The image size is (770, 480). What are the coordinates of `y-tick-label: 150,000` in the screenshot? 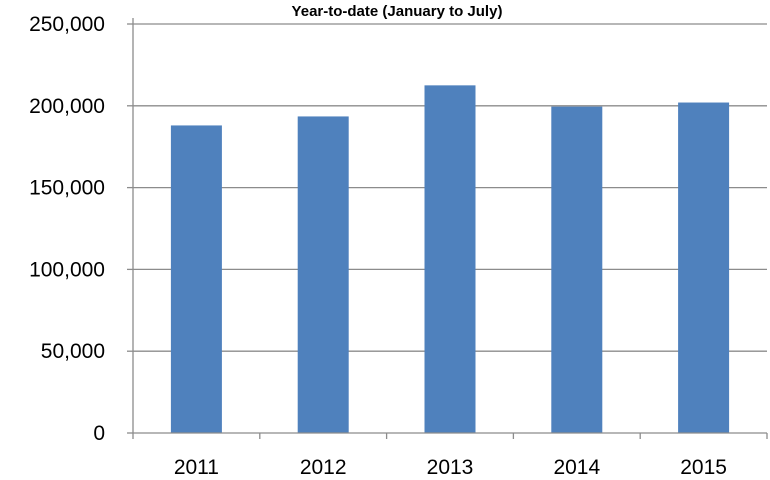 It's located at (67, 188).